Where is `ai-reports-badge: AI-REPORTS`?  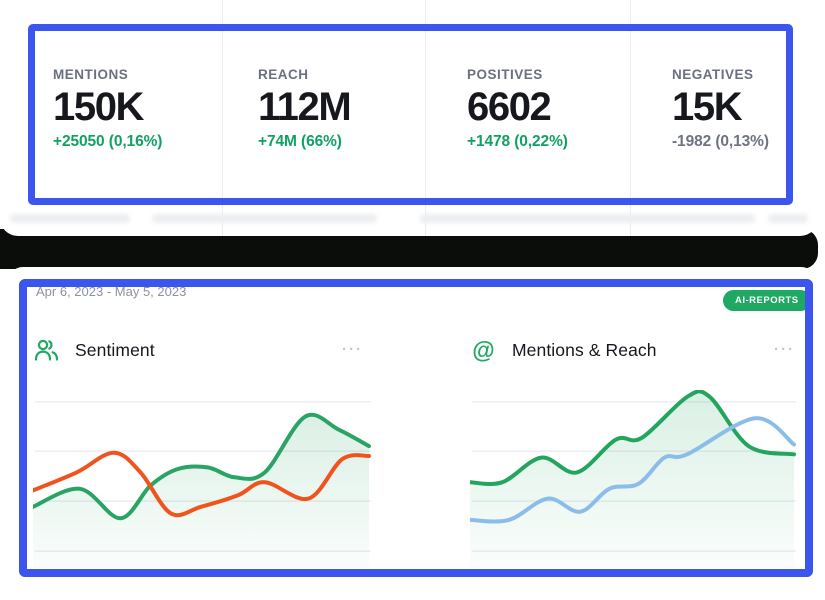 ai-reports-badge: AI-REPORTS is located at coordinates (767, 300).